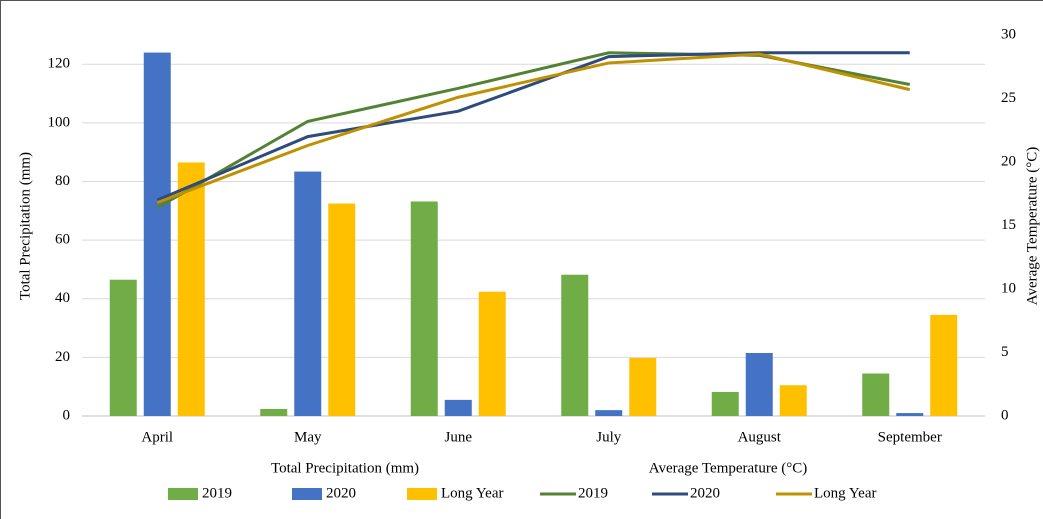 The height and width of the screenshot is (519, 1043). Describe the element at coordinates (59, 64) in the screenshot. I see `y-tick-label: 120` at that location.